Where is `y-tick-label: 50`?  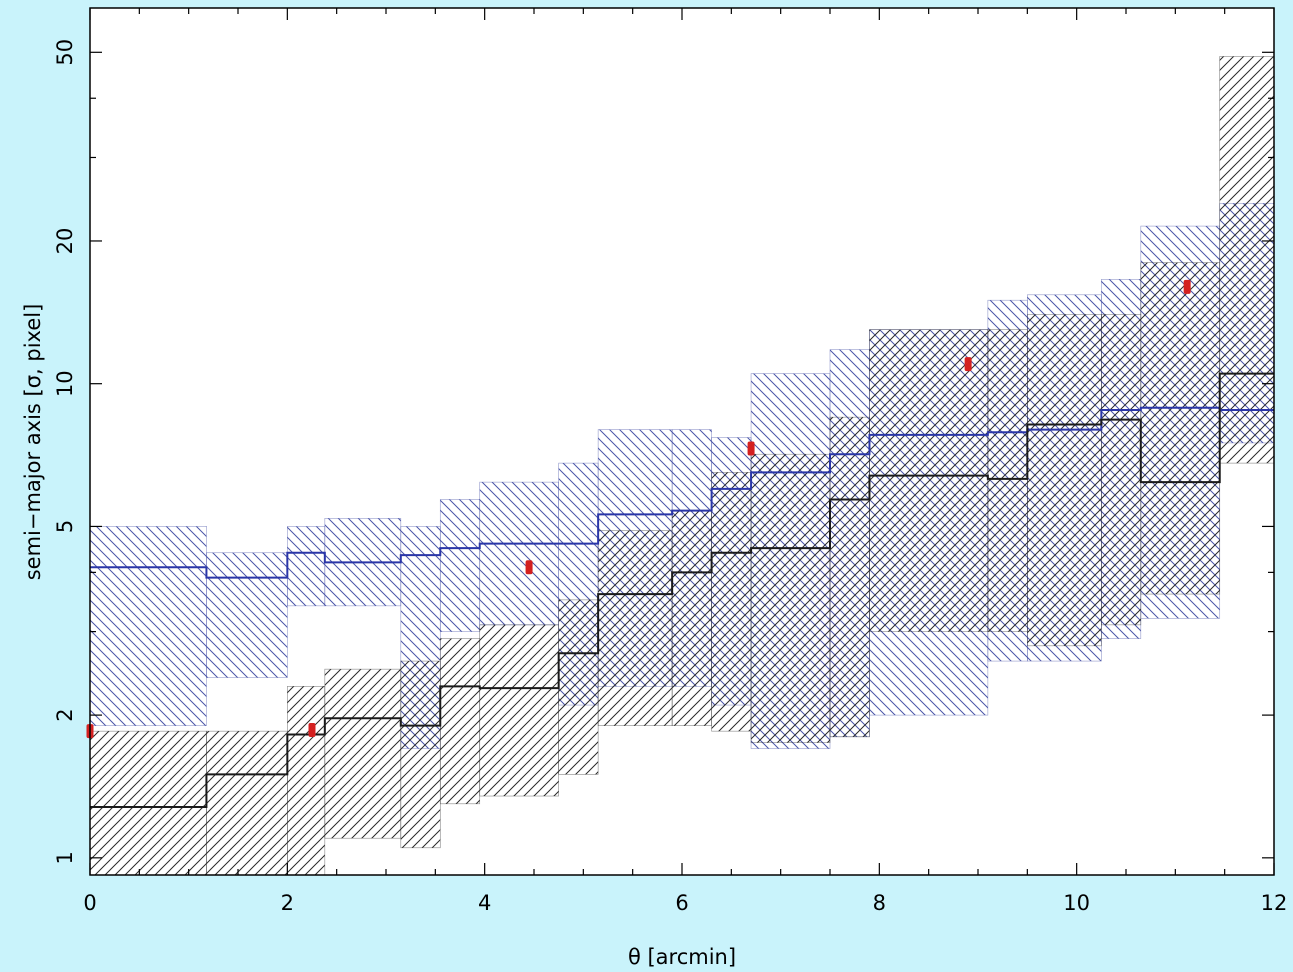
y-tick-label: 50 is located at coordinates (65, 52).